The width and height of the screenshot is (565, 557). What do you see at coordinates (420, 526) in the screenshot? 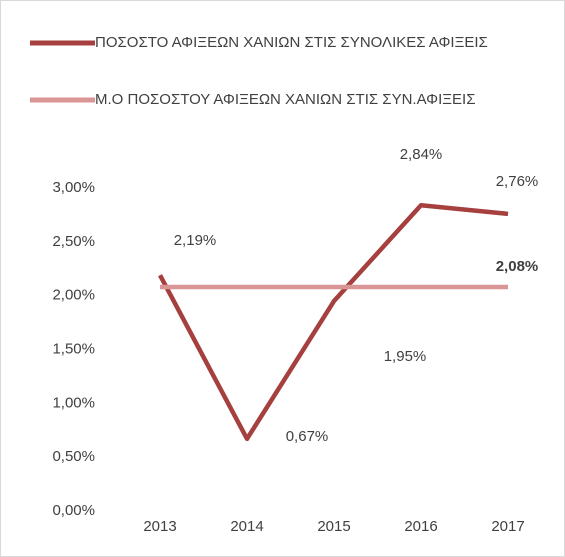
I see `x-tick-label: 2016` at bounding box center [420, 526].